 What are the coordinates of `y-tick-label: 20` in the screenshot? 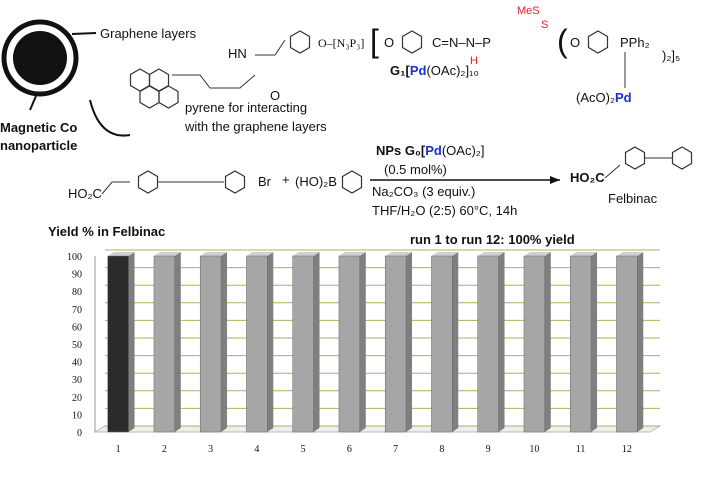 It's located at (77, 398).